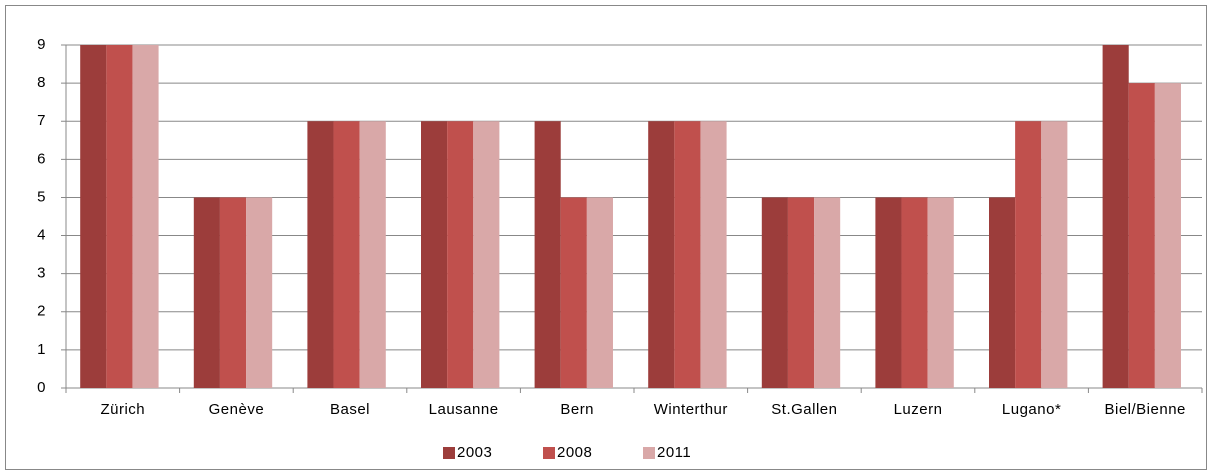  I want to click on x-tick-label: Lugano*, so click(1031, 409).